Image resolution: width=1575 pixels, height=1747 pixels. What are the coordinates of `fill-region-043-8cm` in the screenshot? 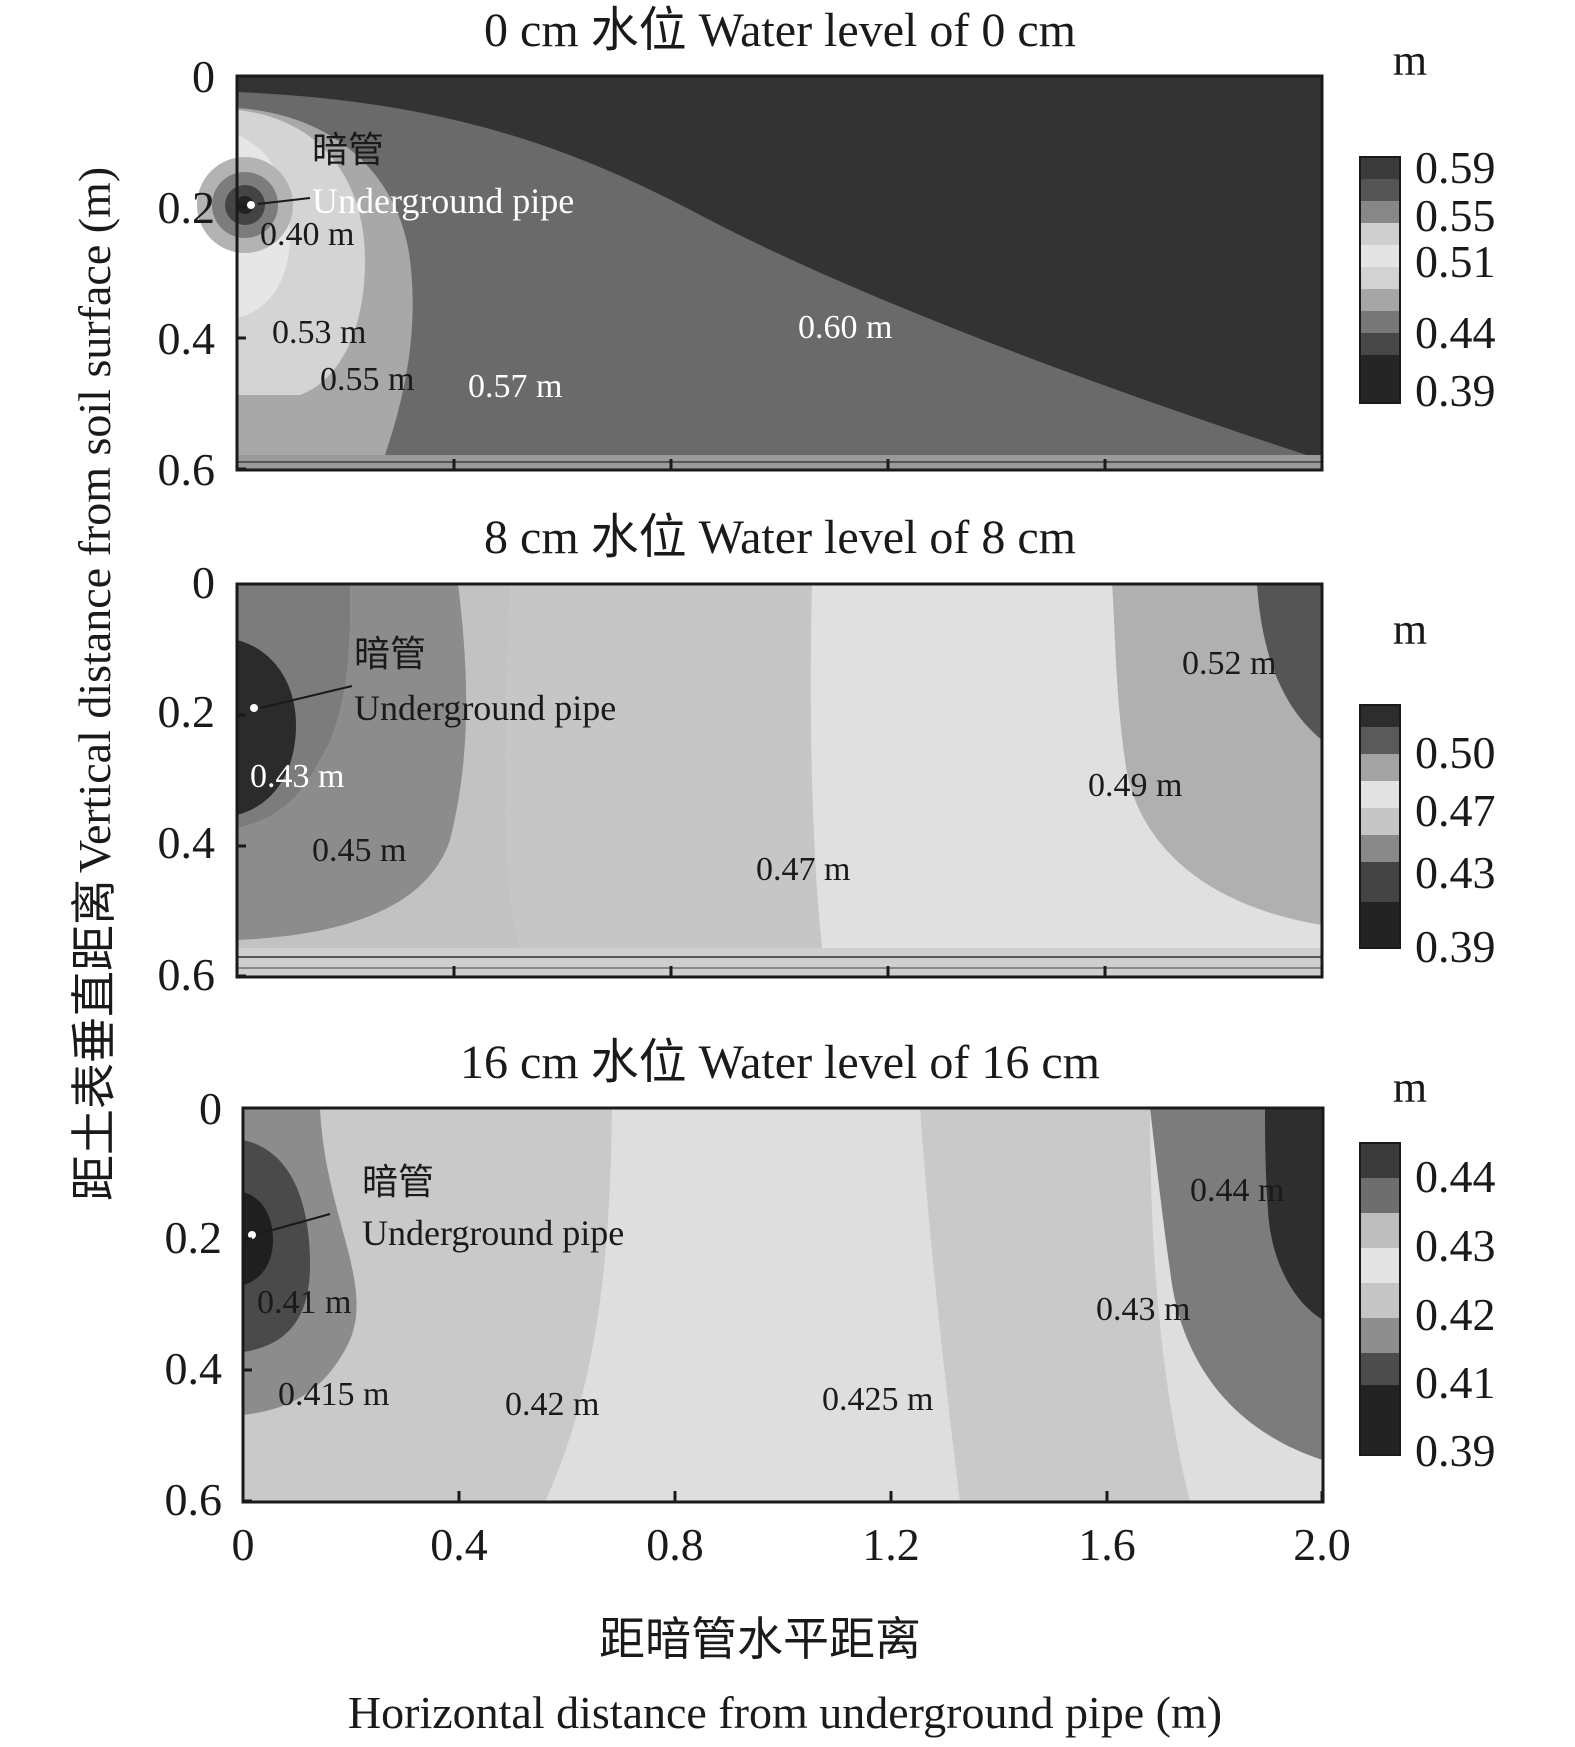 It's located at (266, 727).